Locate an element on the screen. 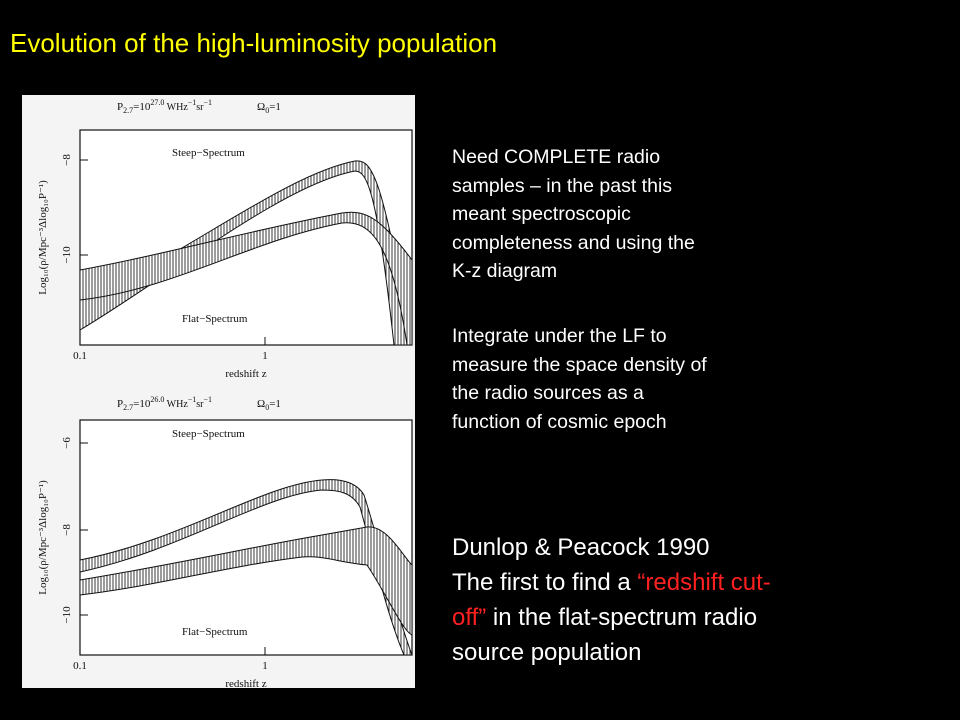 Image resolution: width=960 pixels, height=720 pixels. text-line: the radio sources as a is located at coordinates (548, 393).